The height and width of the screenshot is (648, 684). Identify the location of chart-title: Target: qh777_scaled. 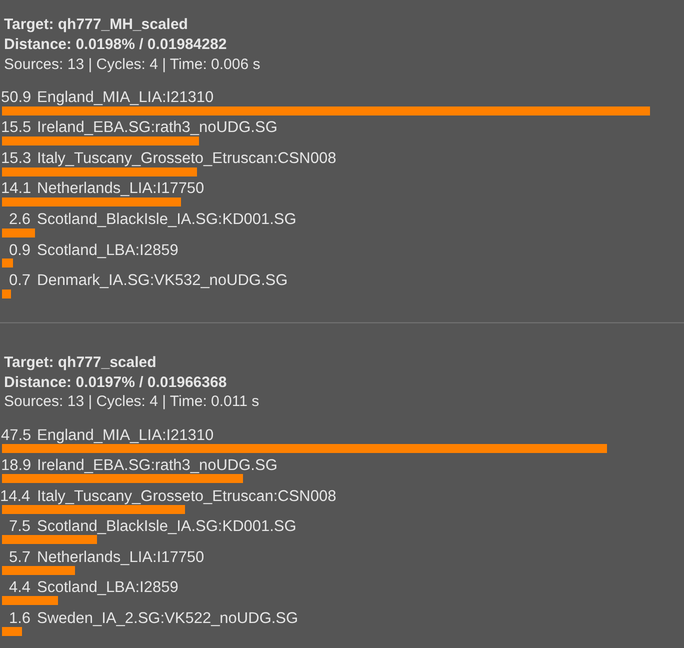
(80, 362).